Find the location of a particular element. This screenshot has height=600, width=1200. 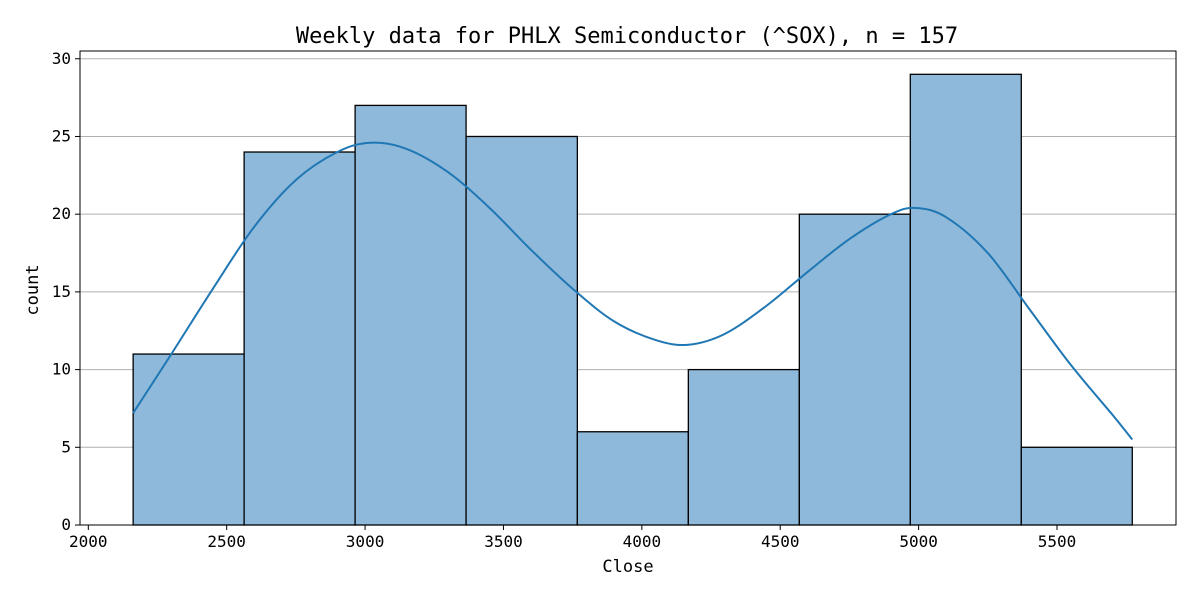

y-axis-ticks: 0 5 10 15 20 25 30 is located at coordinates (66, 291).